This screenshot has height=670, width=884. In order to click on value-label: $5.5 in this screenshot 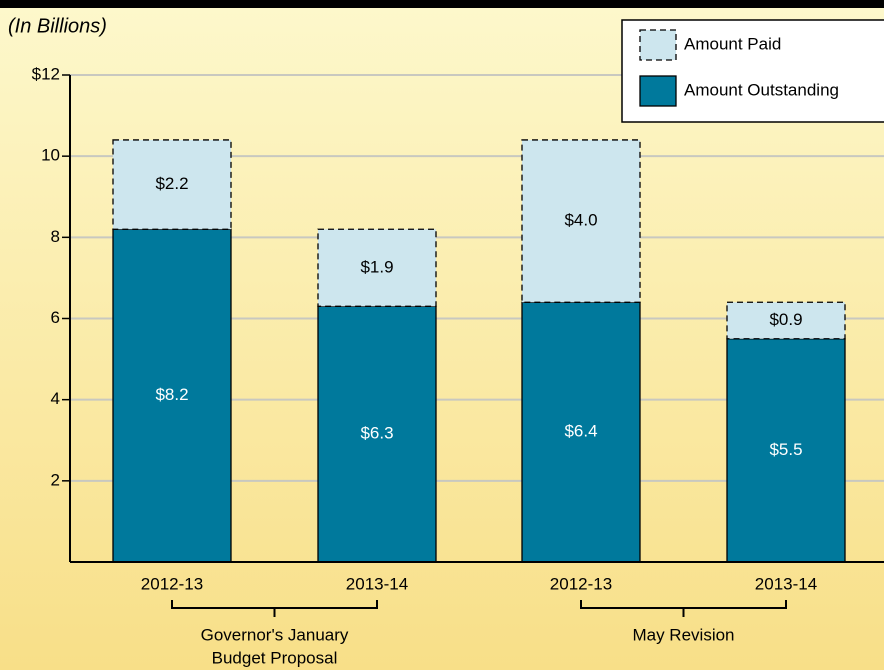, I will do `click(785, 449)`.